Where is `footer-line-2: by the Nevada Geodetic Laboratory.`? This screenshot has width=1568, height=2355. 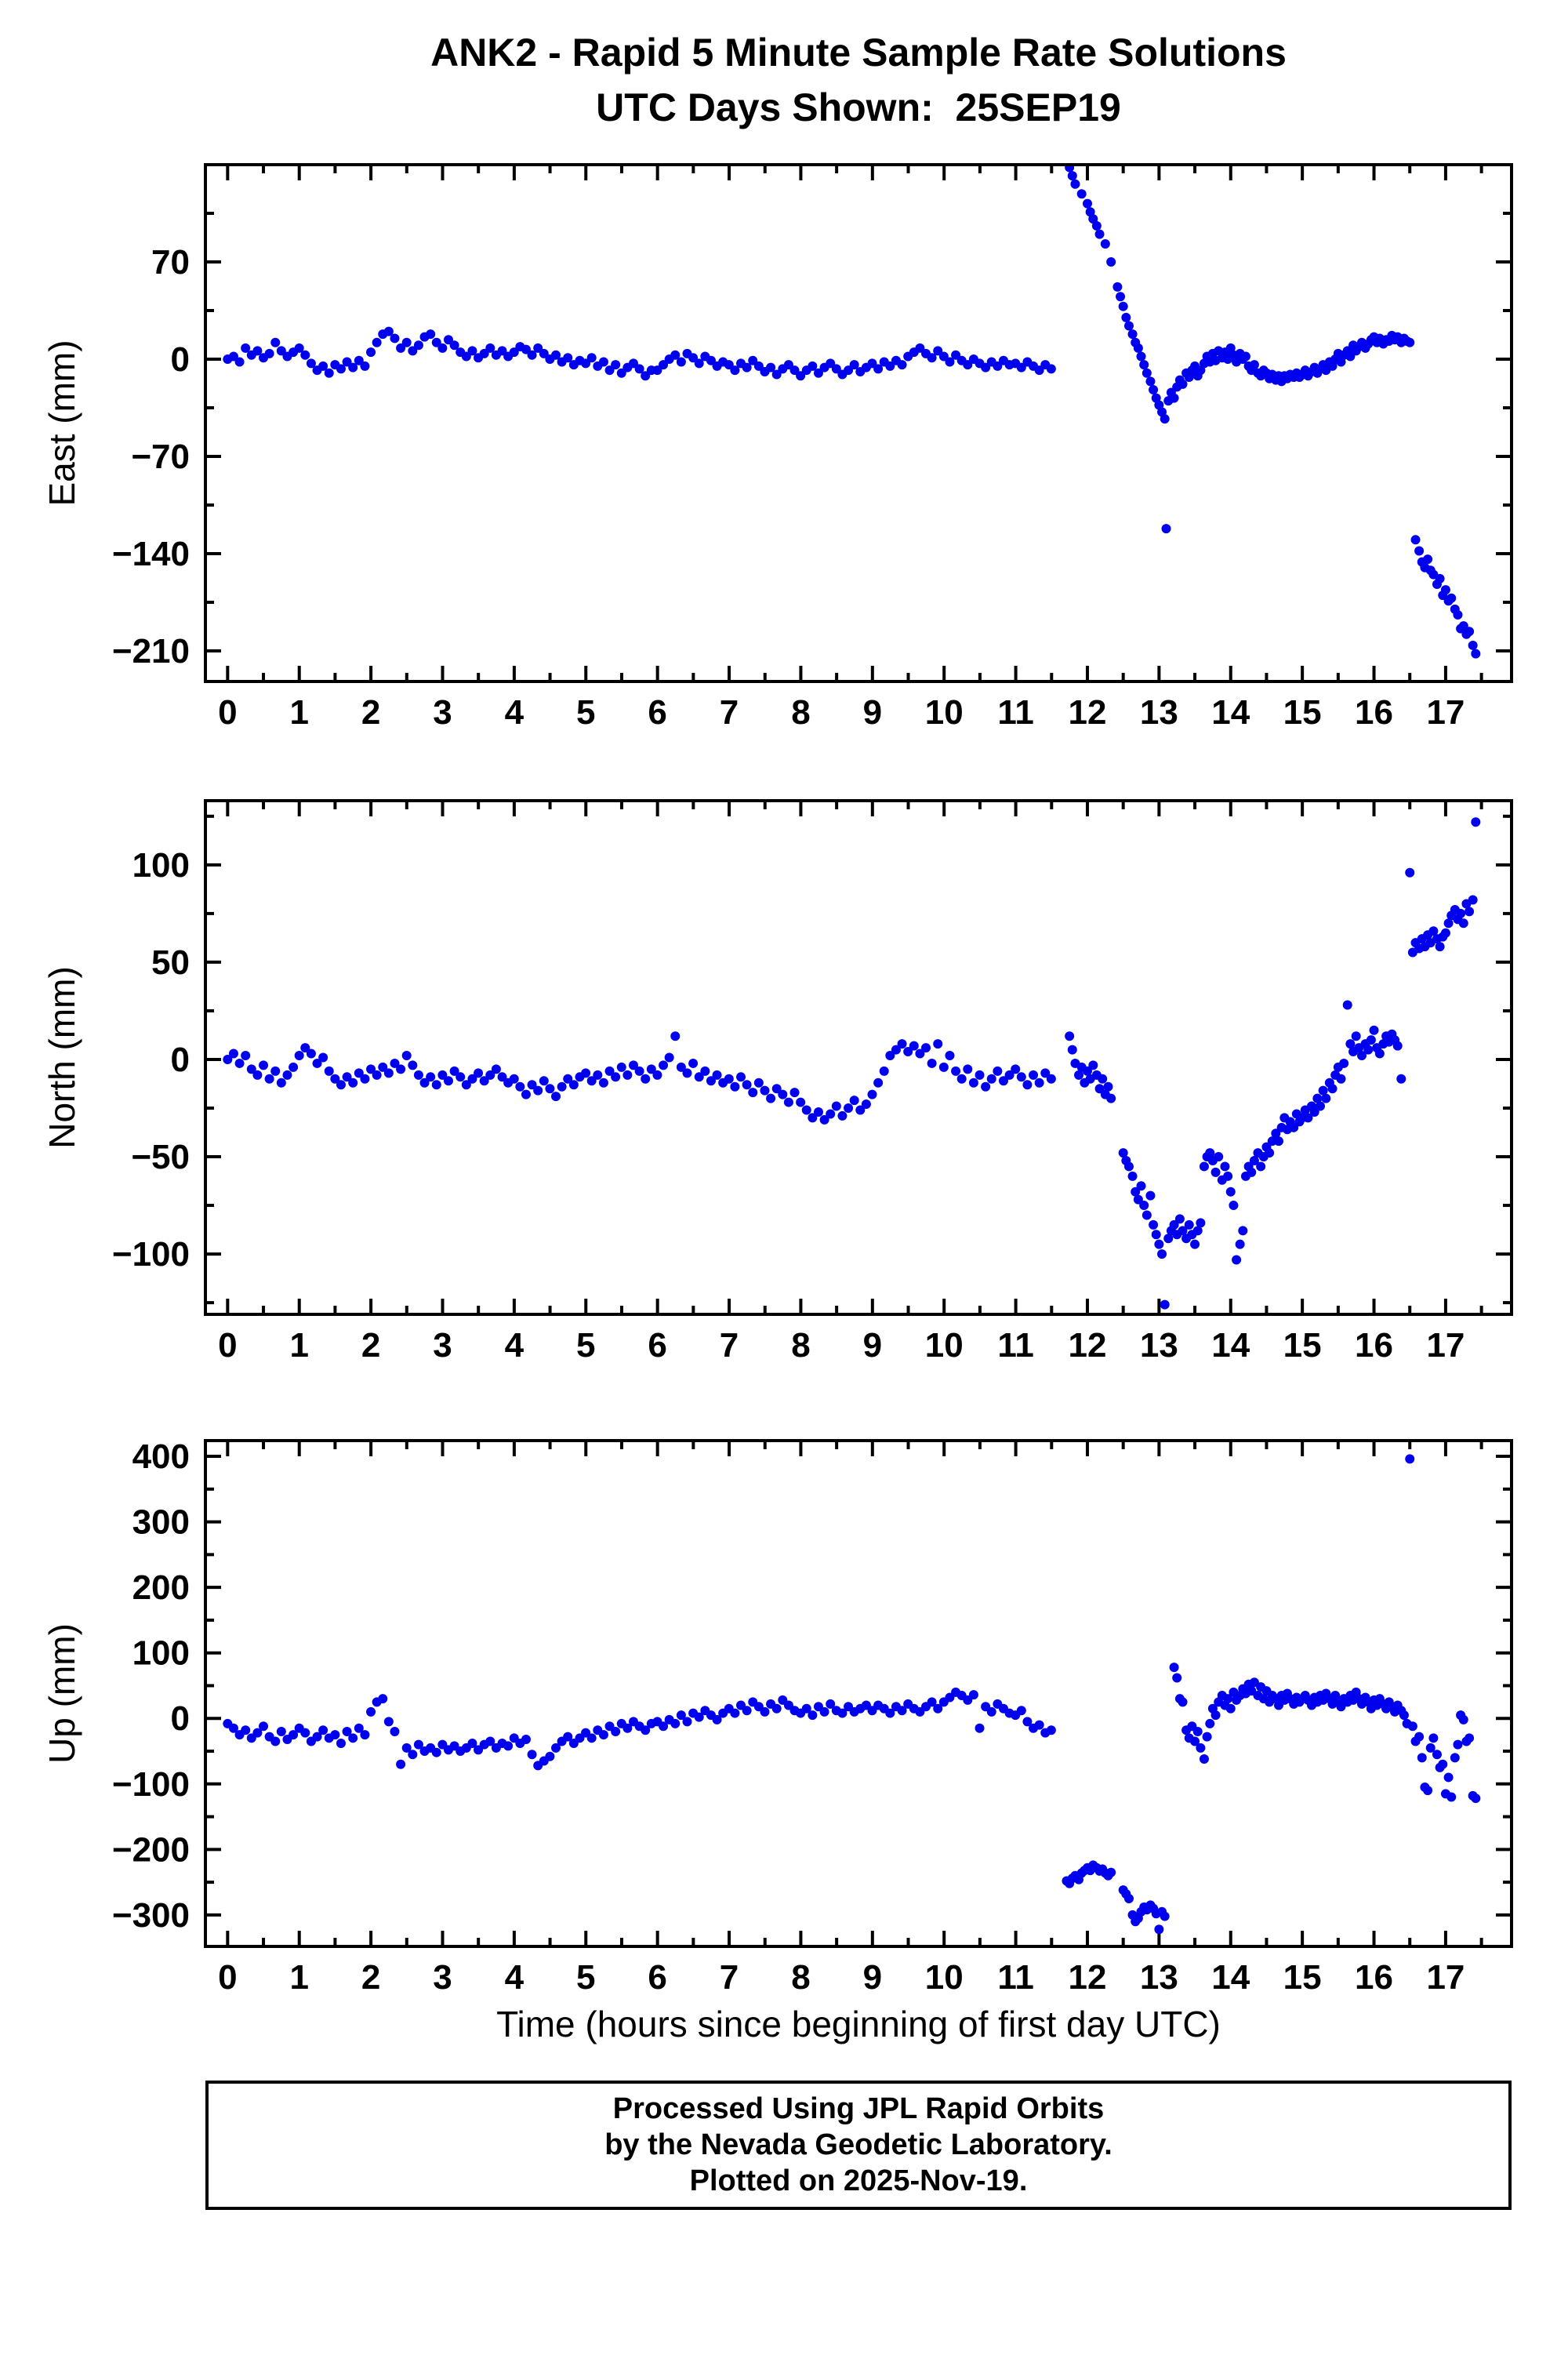 footer-line-2: by the Nevada Geodetic Laboratory. is located at coordinates (858, 2144).